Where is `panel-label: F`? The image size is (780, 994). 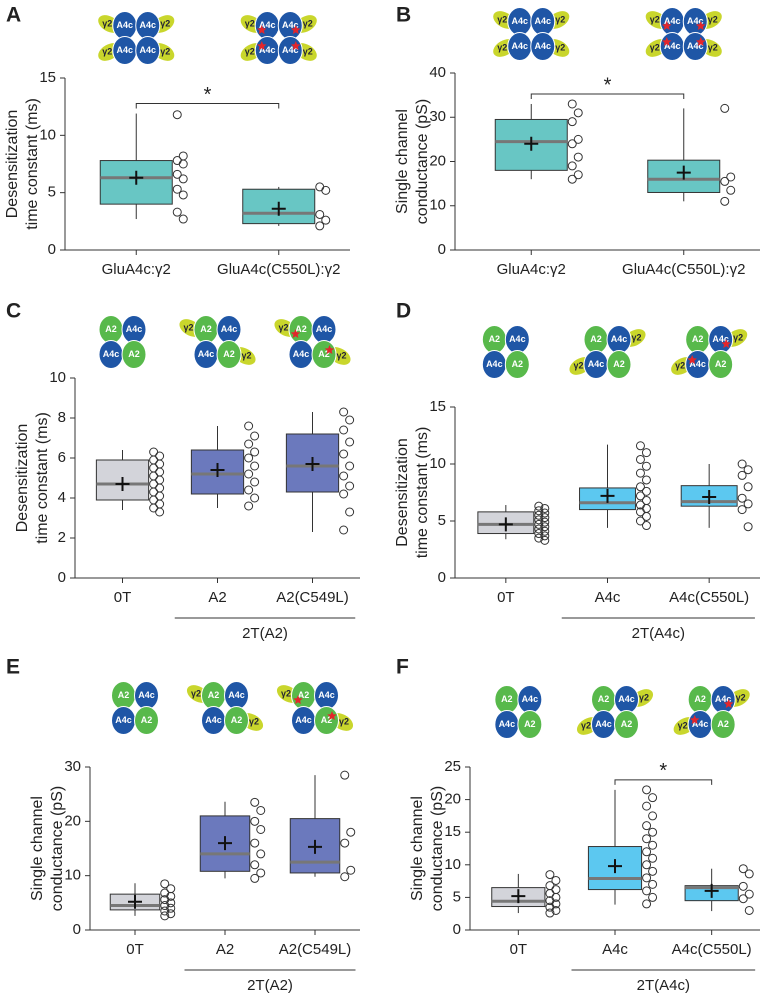 panel-label: F is located at coordinates (402, 667).